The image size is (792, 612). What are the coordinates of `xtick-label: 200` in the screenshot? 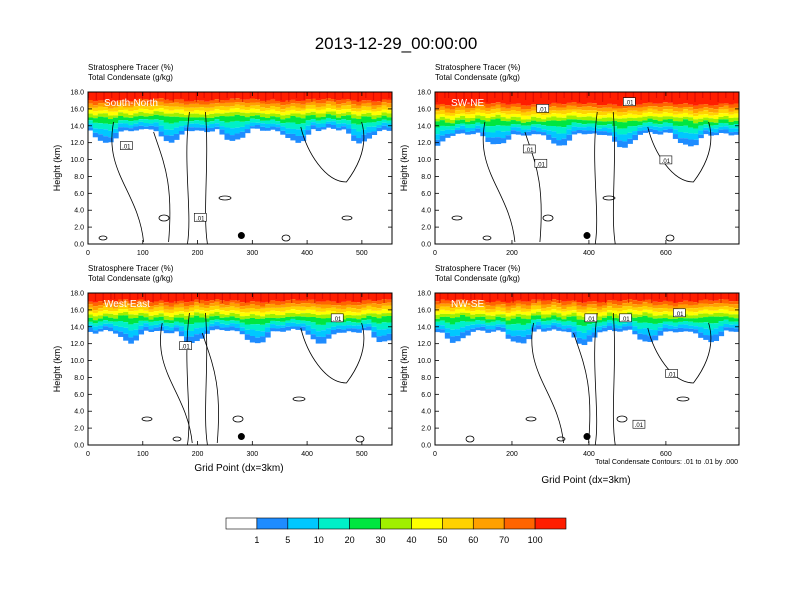 It's located at (198, 253).